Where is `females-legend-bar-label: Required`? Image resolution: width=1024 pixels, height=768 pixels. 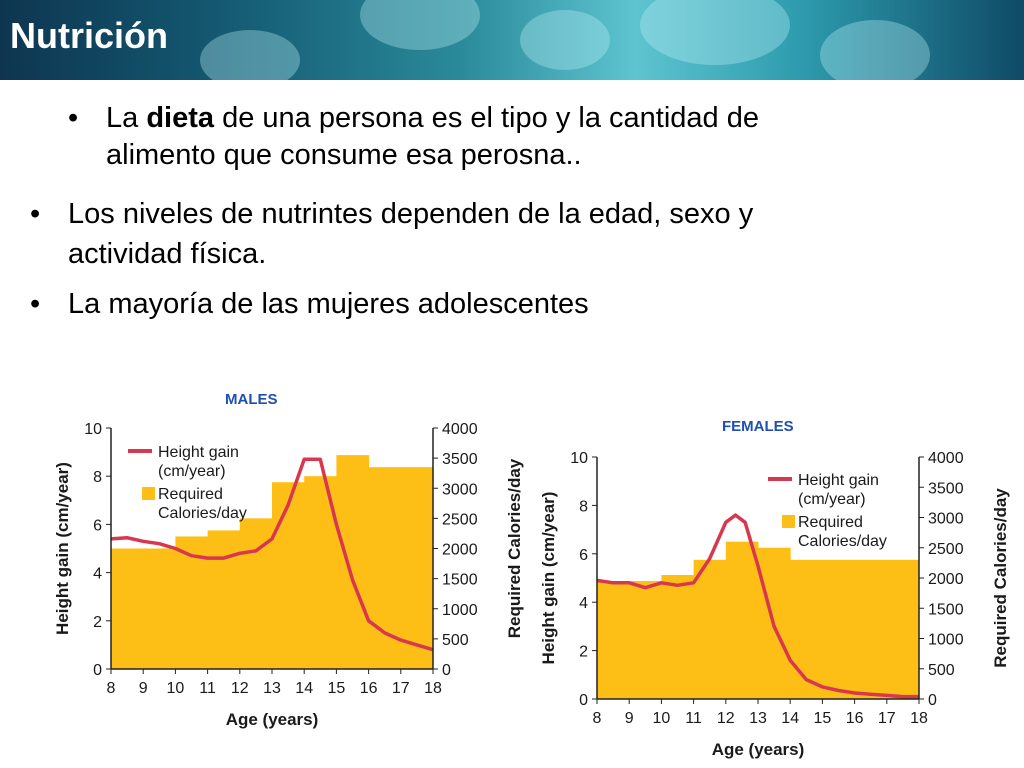
females-legend-bar-label: Required is located at coordinates (830, 522).